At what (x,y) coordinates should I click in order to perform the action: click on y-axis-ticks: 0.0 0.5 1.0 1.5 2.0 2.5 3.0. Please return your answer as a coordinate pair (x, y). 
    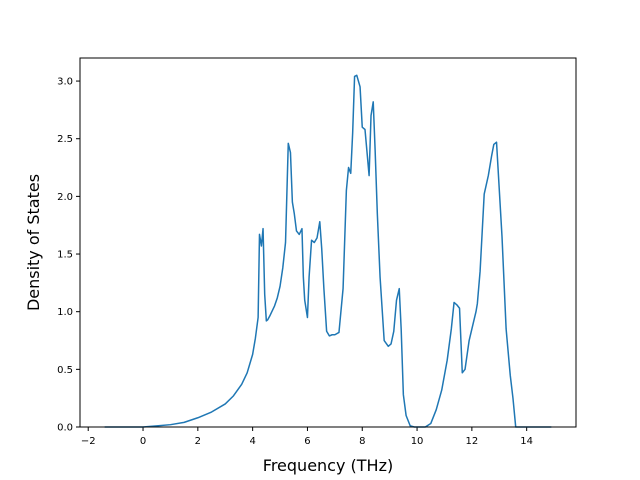
    Looking at the image, I should click on (68, 255).